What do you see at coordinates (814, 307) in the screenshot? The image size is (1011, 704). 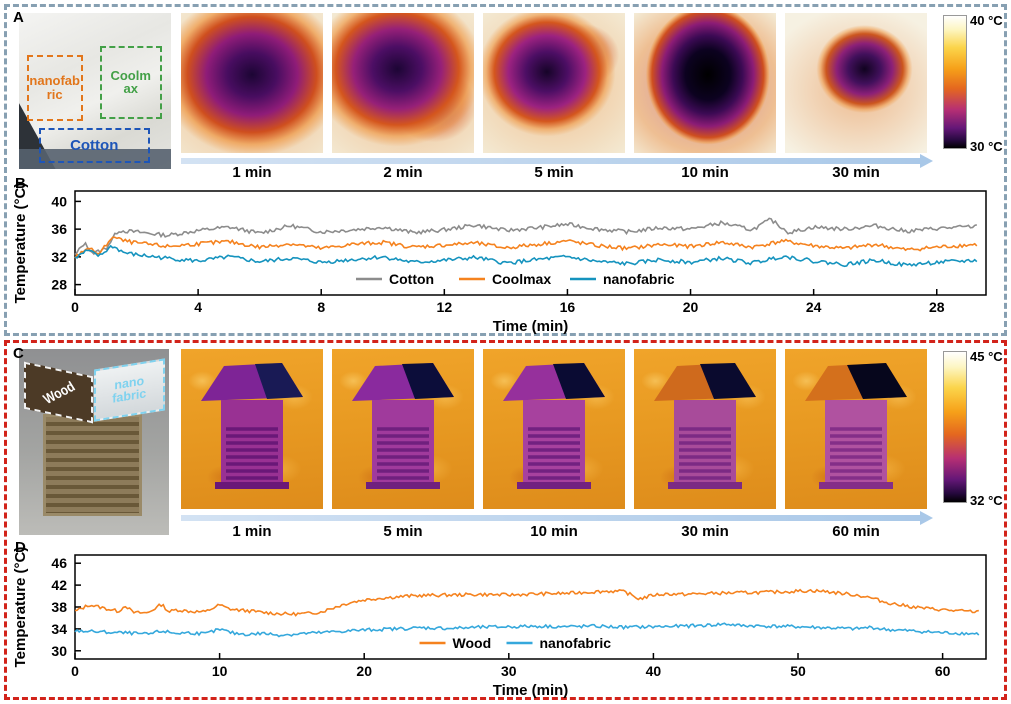 I see `svg-text: 24` at bounding box center [814, 307].